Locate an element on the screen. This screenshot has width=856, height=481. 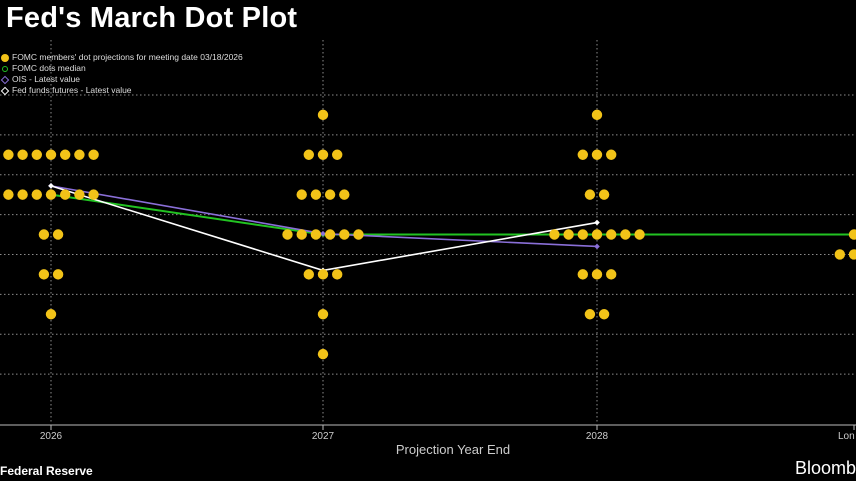
legend-dot-icon is located at coordinates (5, 58).